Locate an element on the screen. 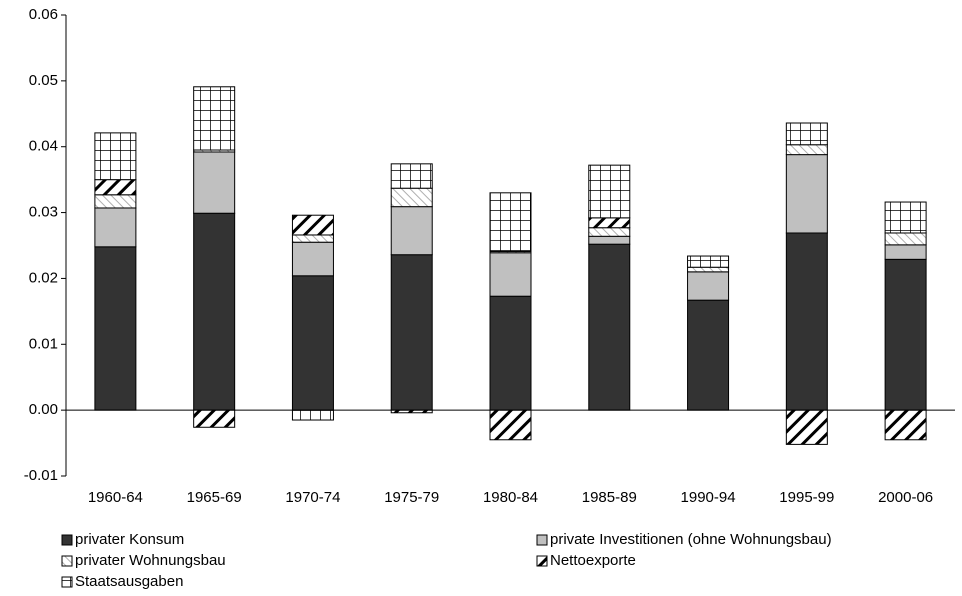  x-tick-label: 1985-89 is located at coordinates (609, 497).